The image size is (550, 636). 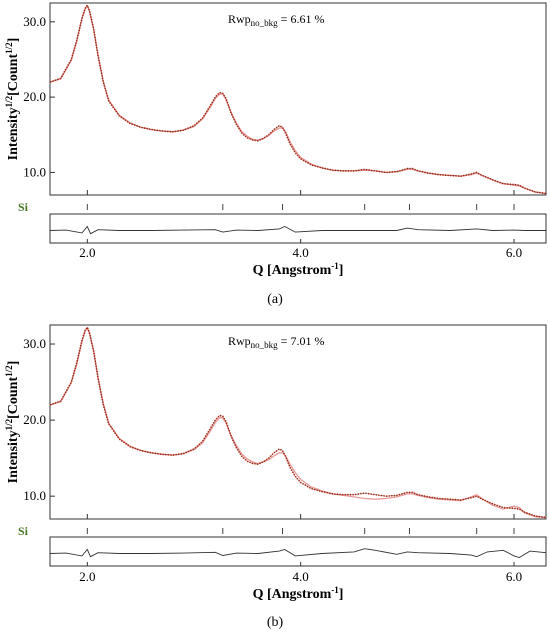 What do you see at coordinates (275, 299) in the screenshot?
I see `panel-label: (a)` at bounding box center [275, 299].